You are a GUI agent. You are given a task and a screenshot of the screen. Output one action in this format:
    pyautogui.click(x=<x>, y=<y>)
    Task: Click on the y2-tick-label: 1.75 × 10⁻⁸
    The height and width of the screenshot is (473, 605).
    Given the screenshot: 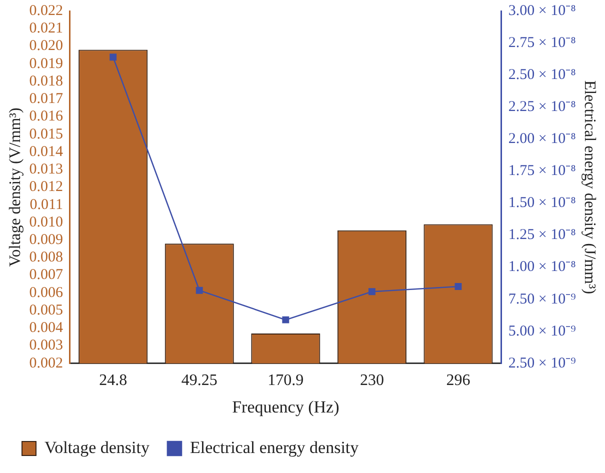 What is the action you would take?
    pyautogui.click(x=542, y=171)
    